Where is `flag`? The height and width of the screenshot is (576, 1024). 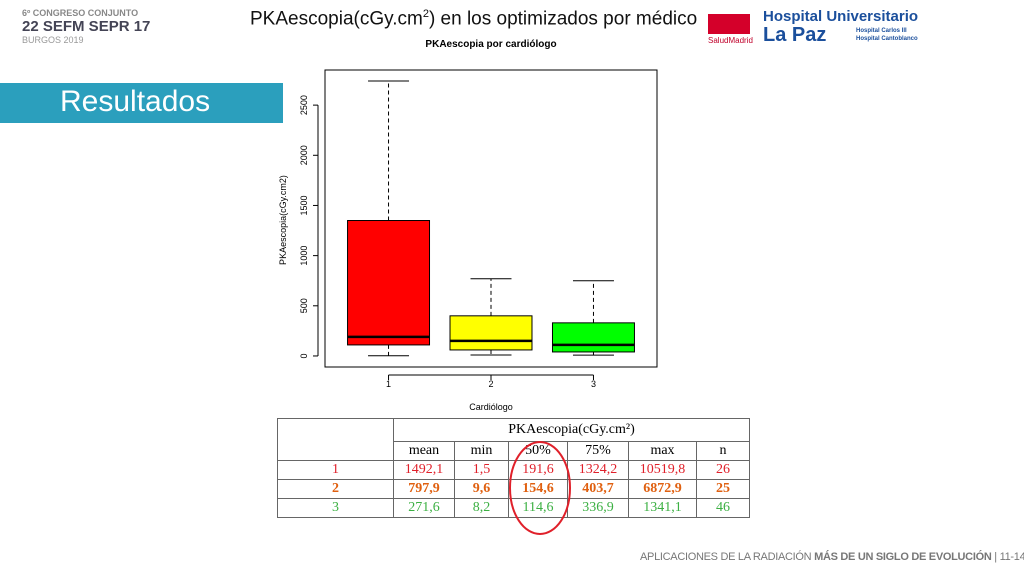 flag is located at coordinates (729, 24).